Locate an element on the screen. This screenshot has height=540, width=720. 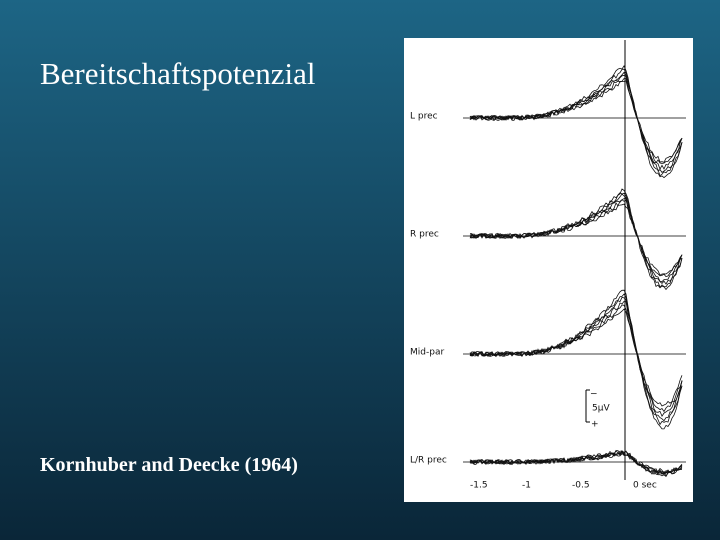
time-axis: -1.5 -1 -0.5 0 sec is located at coordinates (563, 486).